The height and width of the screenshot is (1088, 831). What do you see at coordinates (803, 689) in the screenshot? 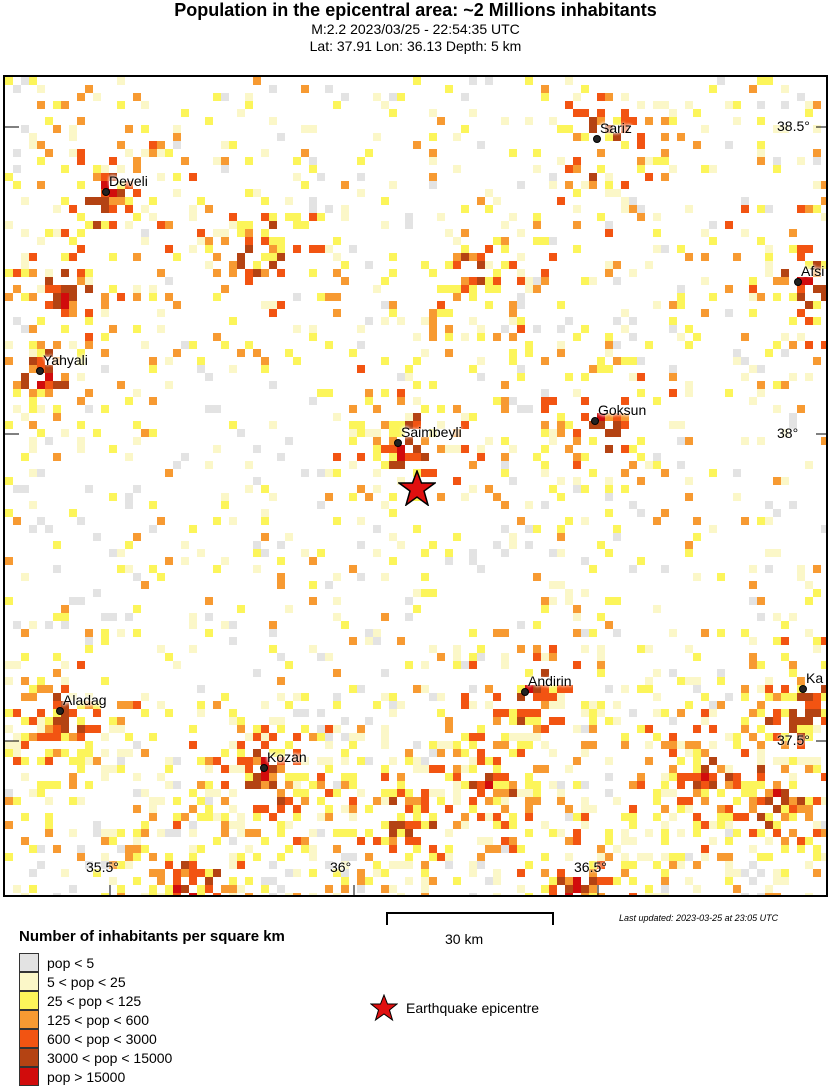
I see `city-marker` at bounding box center [803, 689].